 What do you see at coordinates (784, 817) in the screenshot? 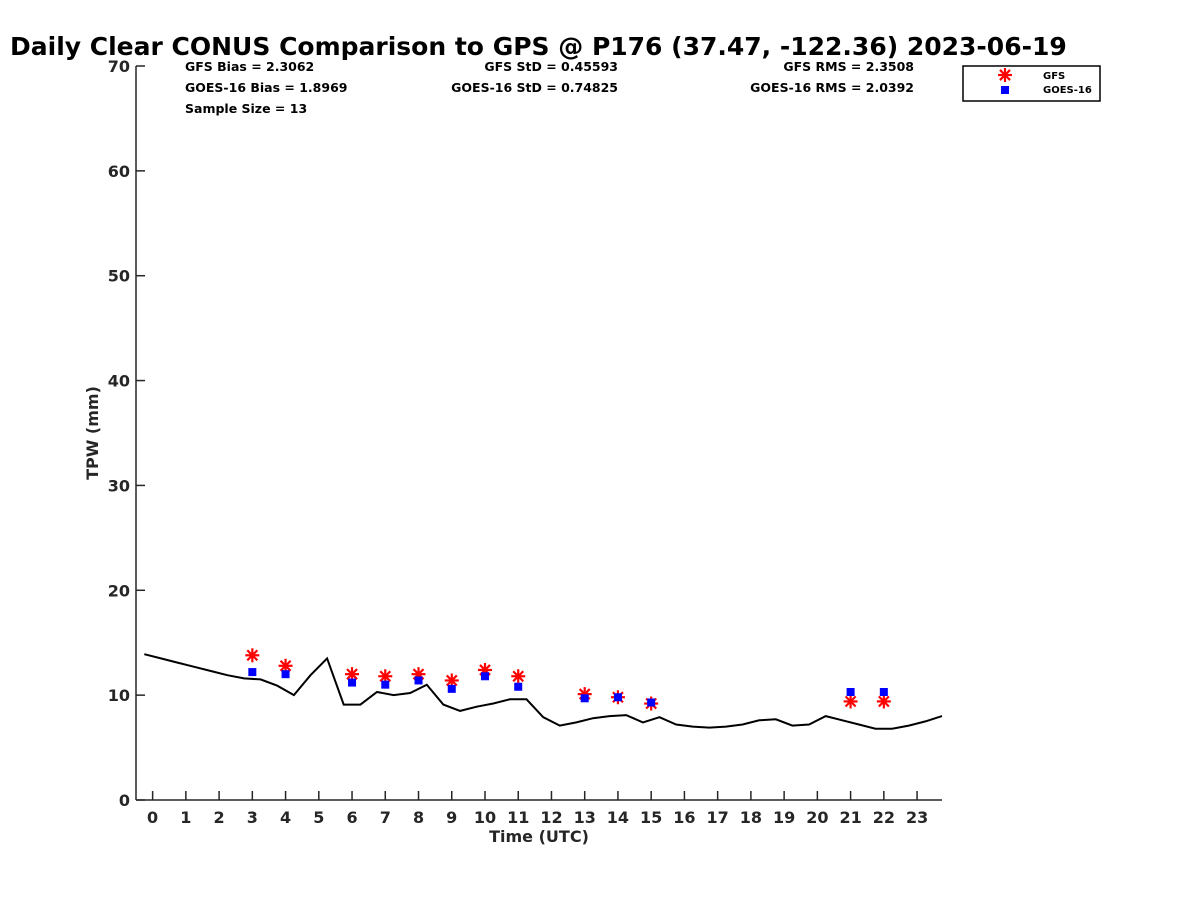
I see `x-tick-label: 19` at bounding box center [784, 817].